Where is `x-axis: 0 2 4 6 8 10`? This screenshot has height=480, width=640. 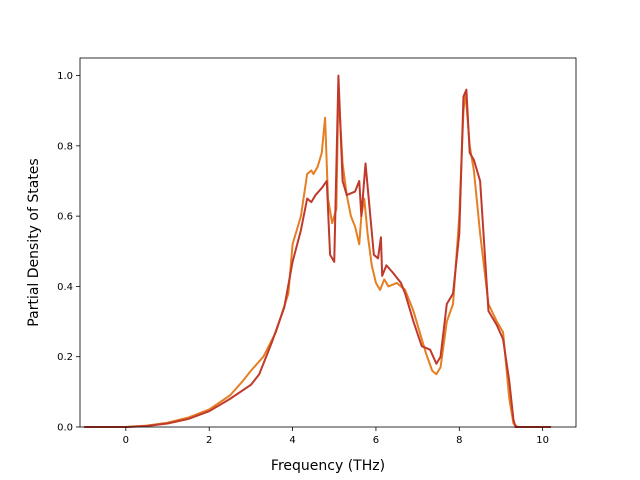 x-axis: 0 2 4 6 8 10 is located at coordinates (336, 436).